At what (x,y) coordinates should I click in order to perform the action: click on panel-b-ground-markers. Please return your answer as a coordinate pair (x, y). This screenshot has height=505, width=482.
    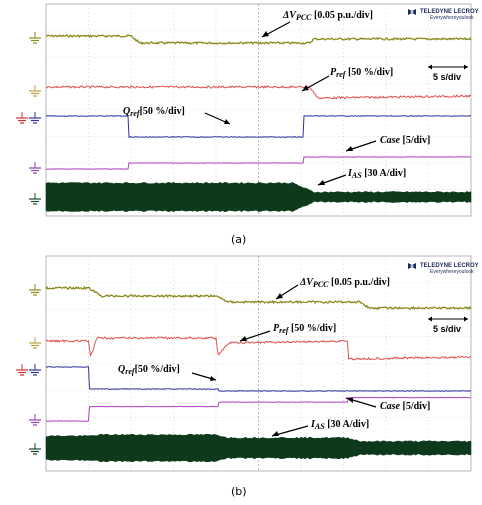
    Looking at the image, I should click on (28, 369).